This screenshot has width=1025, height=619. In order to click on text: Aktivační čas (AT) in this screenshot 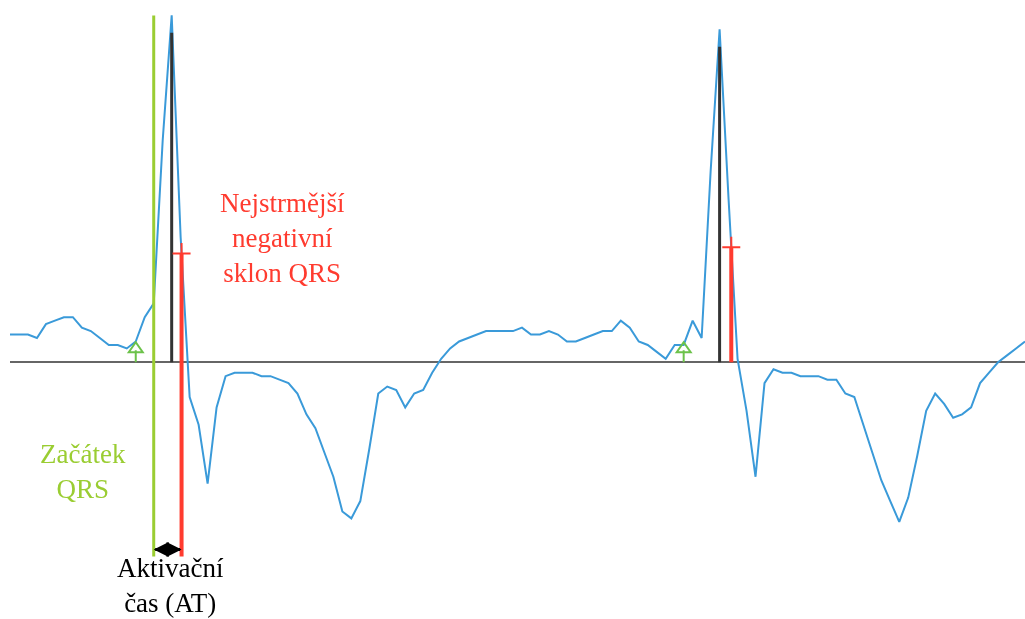, I will do `click(170, 586)`.